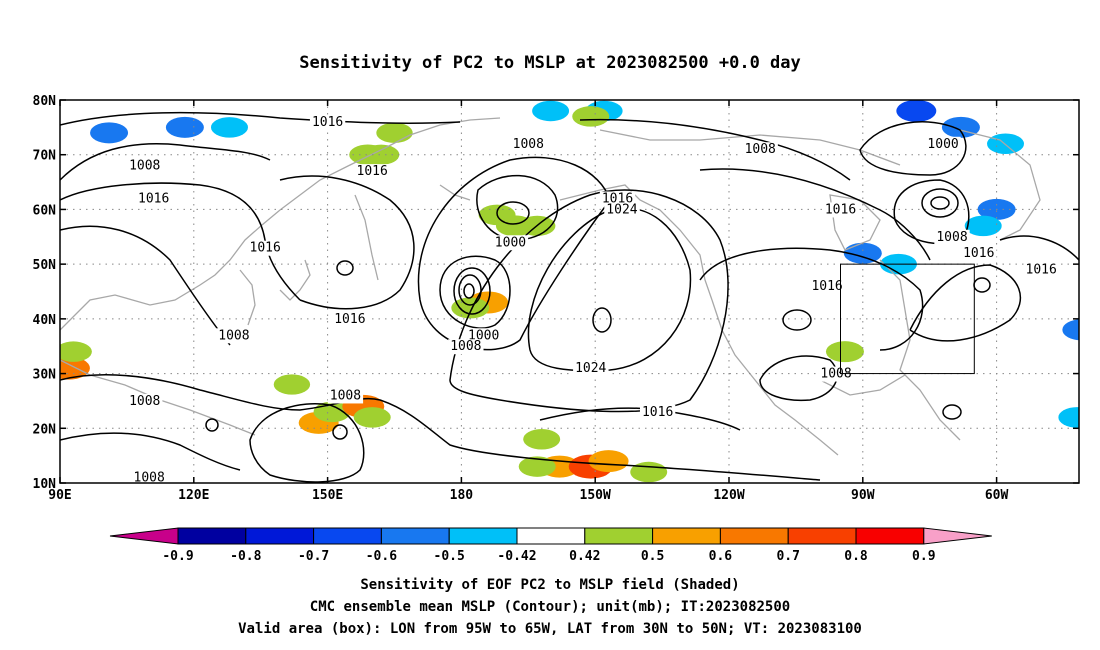  Describe the element at coordinates (952, 412) in the screenshot. I see `contour-low-atlantic-sub` at that location.